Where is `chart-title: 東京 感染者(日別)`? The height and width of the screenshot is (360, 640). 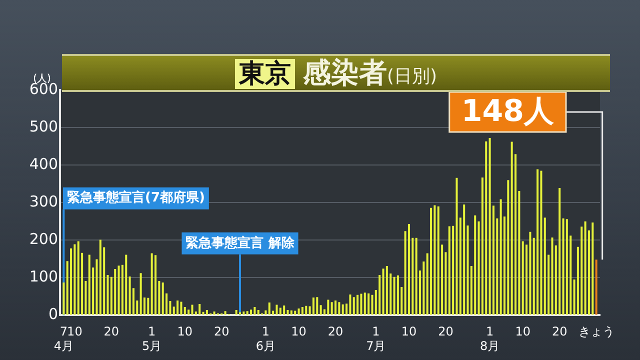
chart-title: 東京 感染者(日別) is located at coordinates (338, 72).